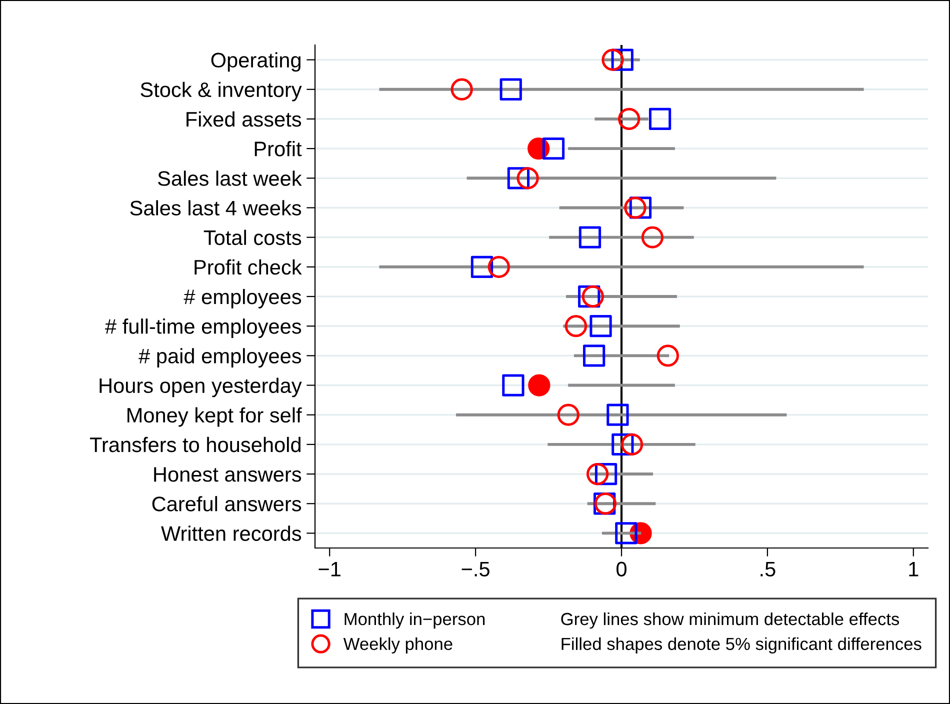 The height and width of the screenshot is (704, 950). What do you see at coordinates (228, 474) in the screenshot?
I see `y-tick-label: Honest answers` at bounding box center [228, 474].